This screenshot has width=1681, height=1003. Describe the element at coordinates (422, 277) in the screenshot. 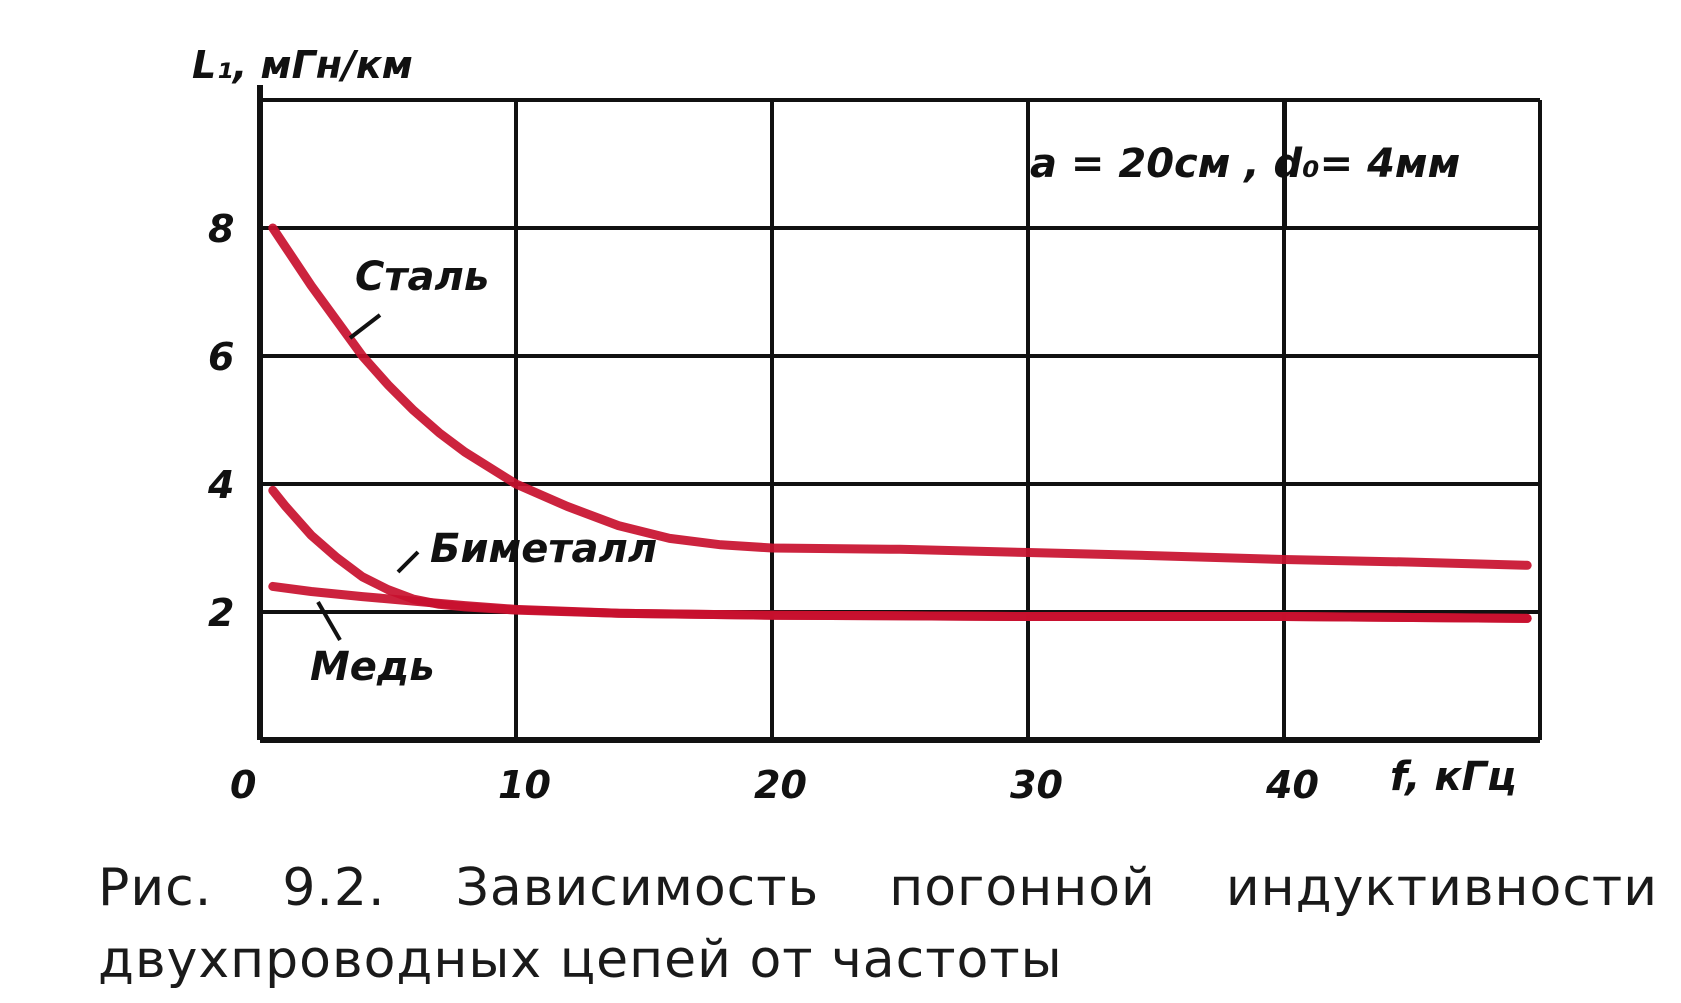

I see `series-label-1: Сталь` at that location.